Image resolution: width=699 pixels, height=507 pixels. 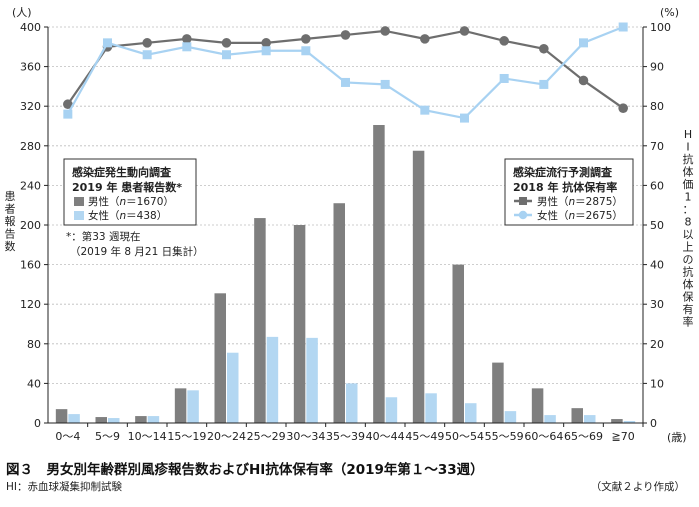 What do you see at coordinates (305, 436) in the screenshot?
I see `x-tick-label: 30～34` at bounding box center [305, 436].